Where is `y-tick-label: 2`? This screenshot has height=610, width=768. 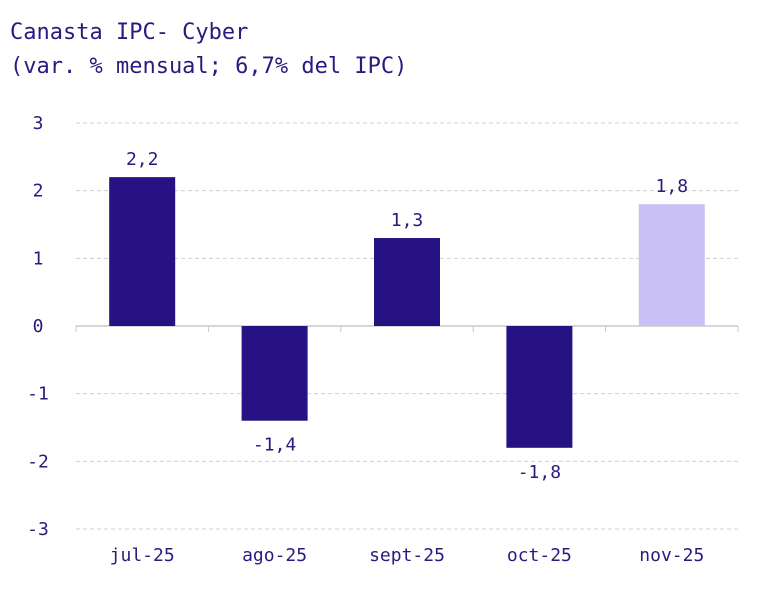 y-tick-label: 2 is located at coordinates (38, 191).